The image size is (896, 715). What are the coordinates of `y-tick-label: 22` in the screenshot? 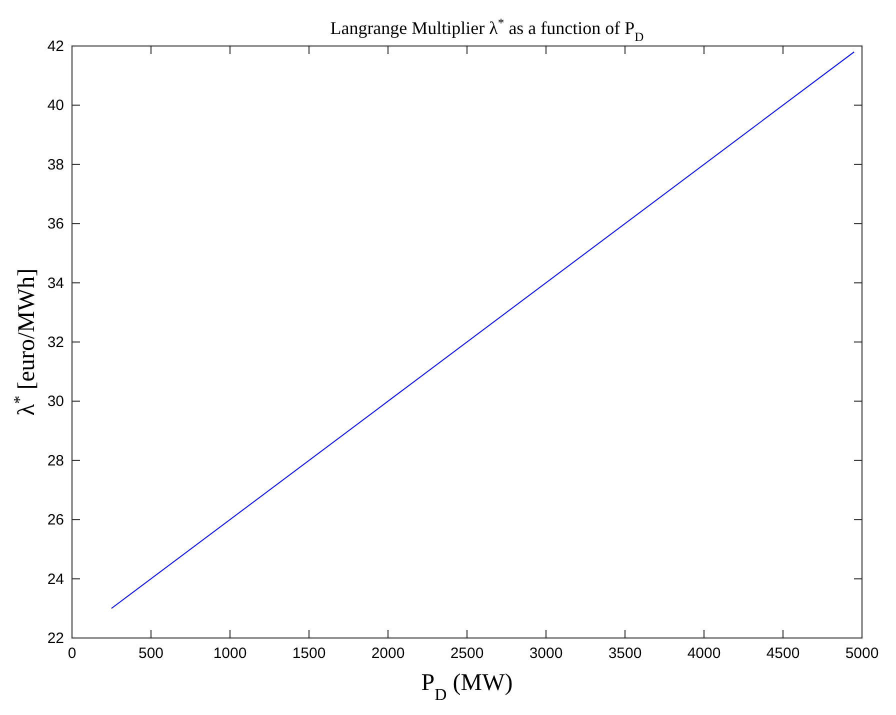 It's located at (55, 638).